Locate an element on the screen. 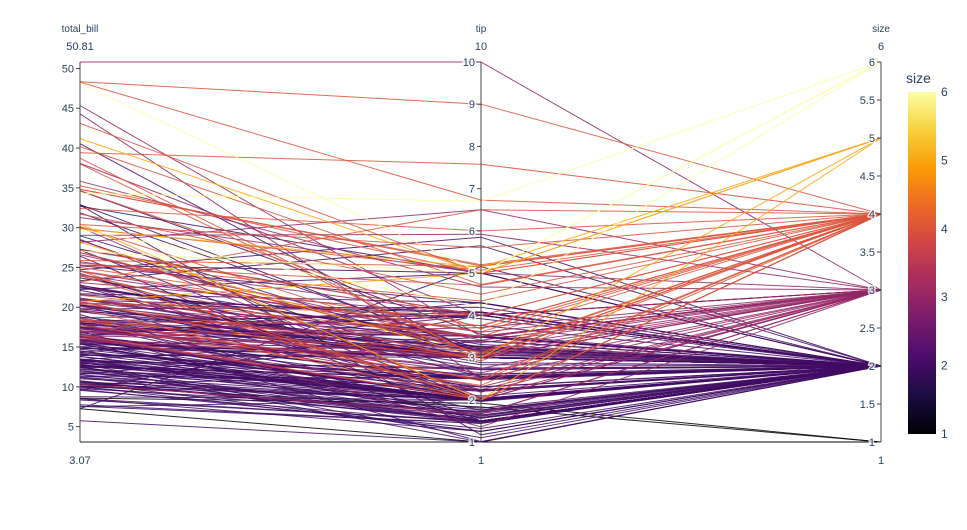 The image size is (967, 530). colorbar-tick-label: 3 is located at coordinates (944, 297).